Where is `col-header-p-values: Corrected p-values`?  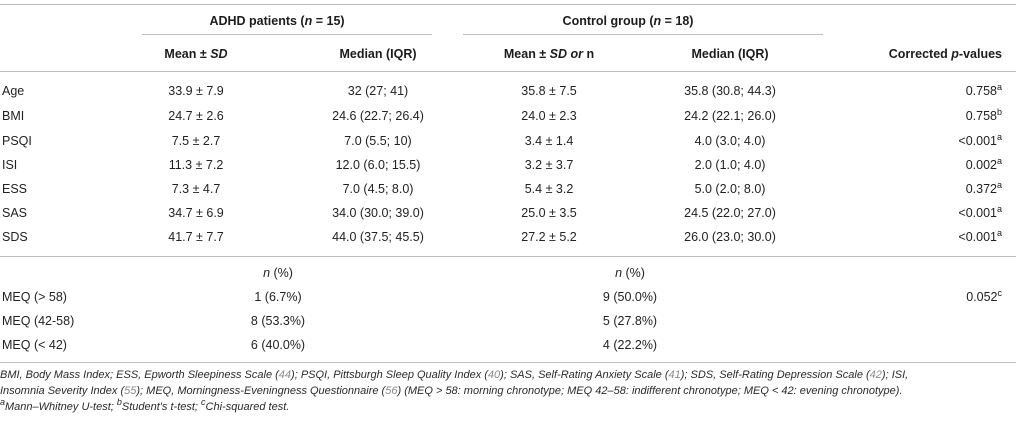 col-header-p-values: Corrected p-values is located at coordinates (945, 54).